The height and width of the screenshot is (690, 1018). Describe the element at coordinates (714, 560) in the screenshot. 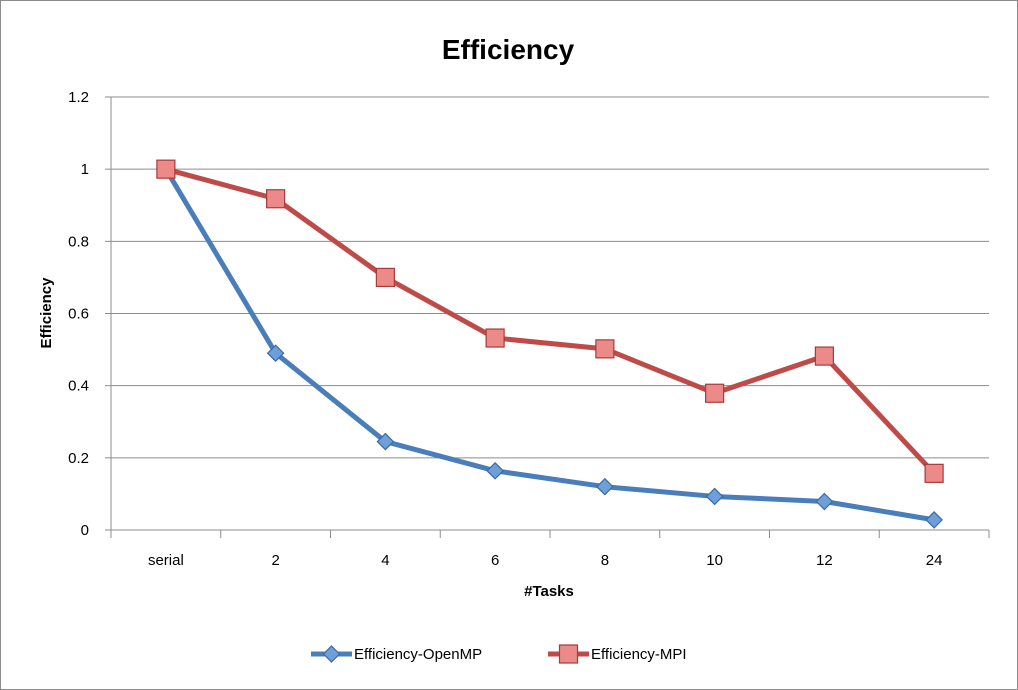

I see `x-tick-label: 10` at that location.